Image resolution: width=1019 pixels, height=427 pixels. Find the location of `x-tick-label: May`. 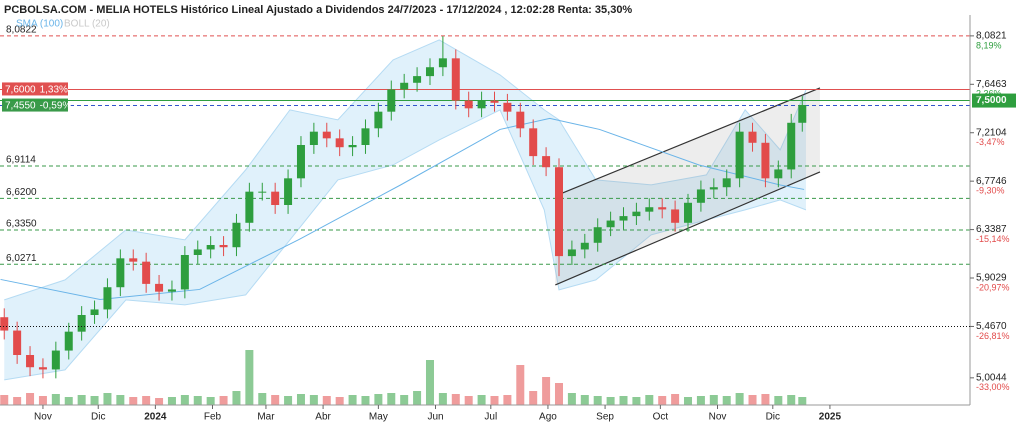

x-tick-label: May is located at coordinates (378, 417).